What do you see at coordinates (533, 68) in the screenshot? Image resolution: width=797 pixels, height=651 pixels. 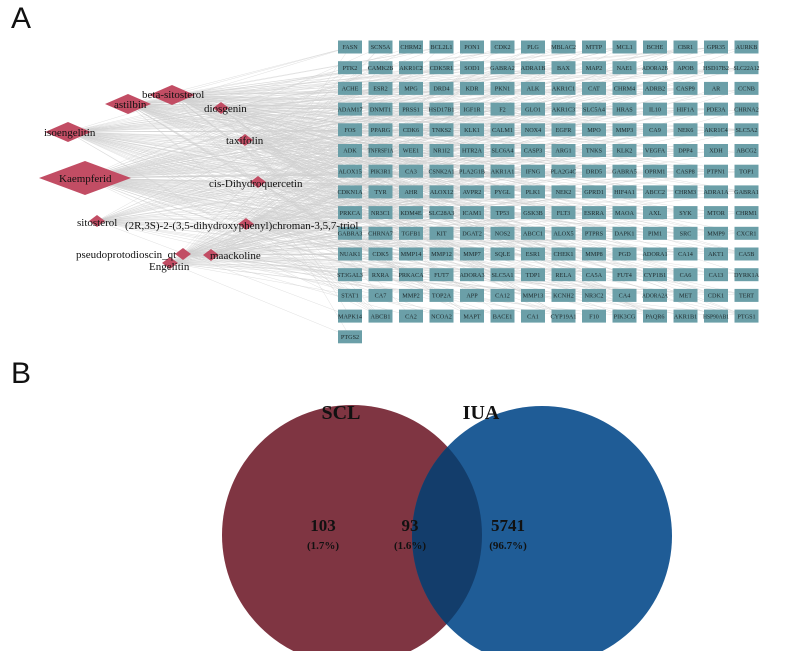 I see `gene-label: ADRA1B` at bounding box center [533, 68].